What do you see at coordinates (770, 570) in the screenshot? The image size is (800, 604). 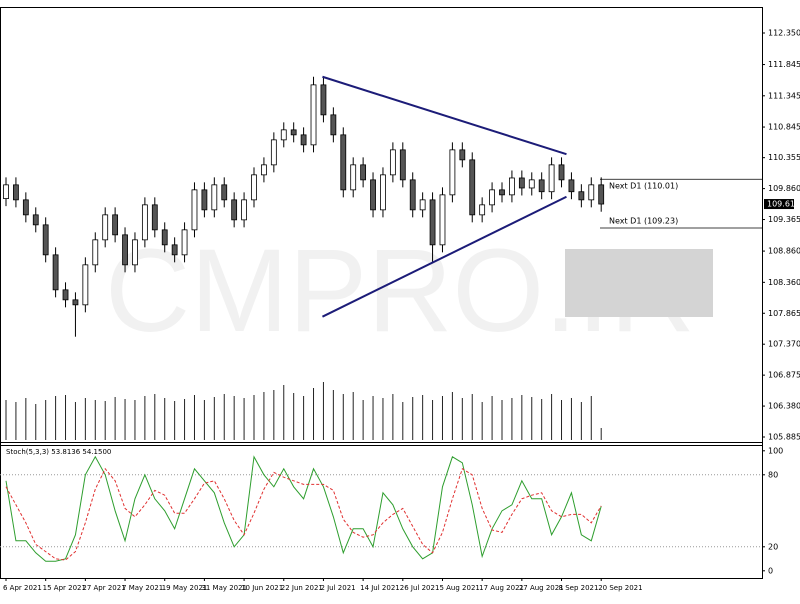 I see `y-tick-label: 0` at bounding box center [770, 570].